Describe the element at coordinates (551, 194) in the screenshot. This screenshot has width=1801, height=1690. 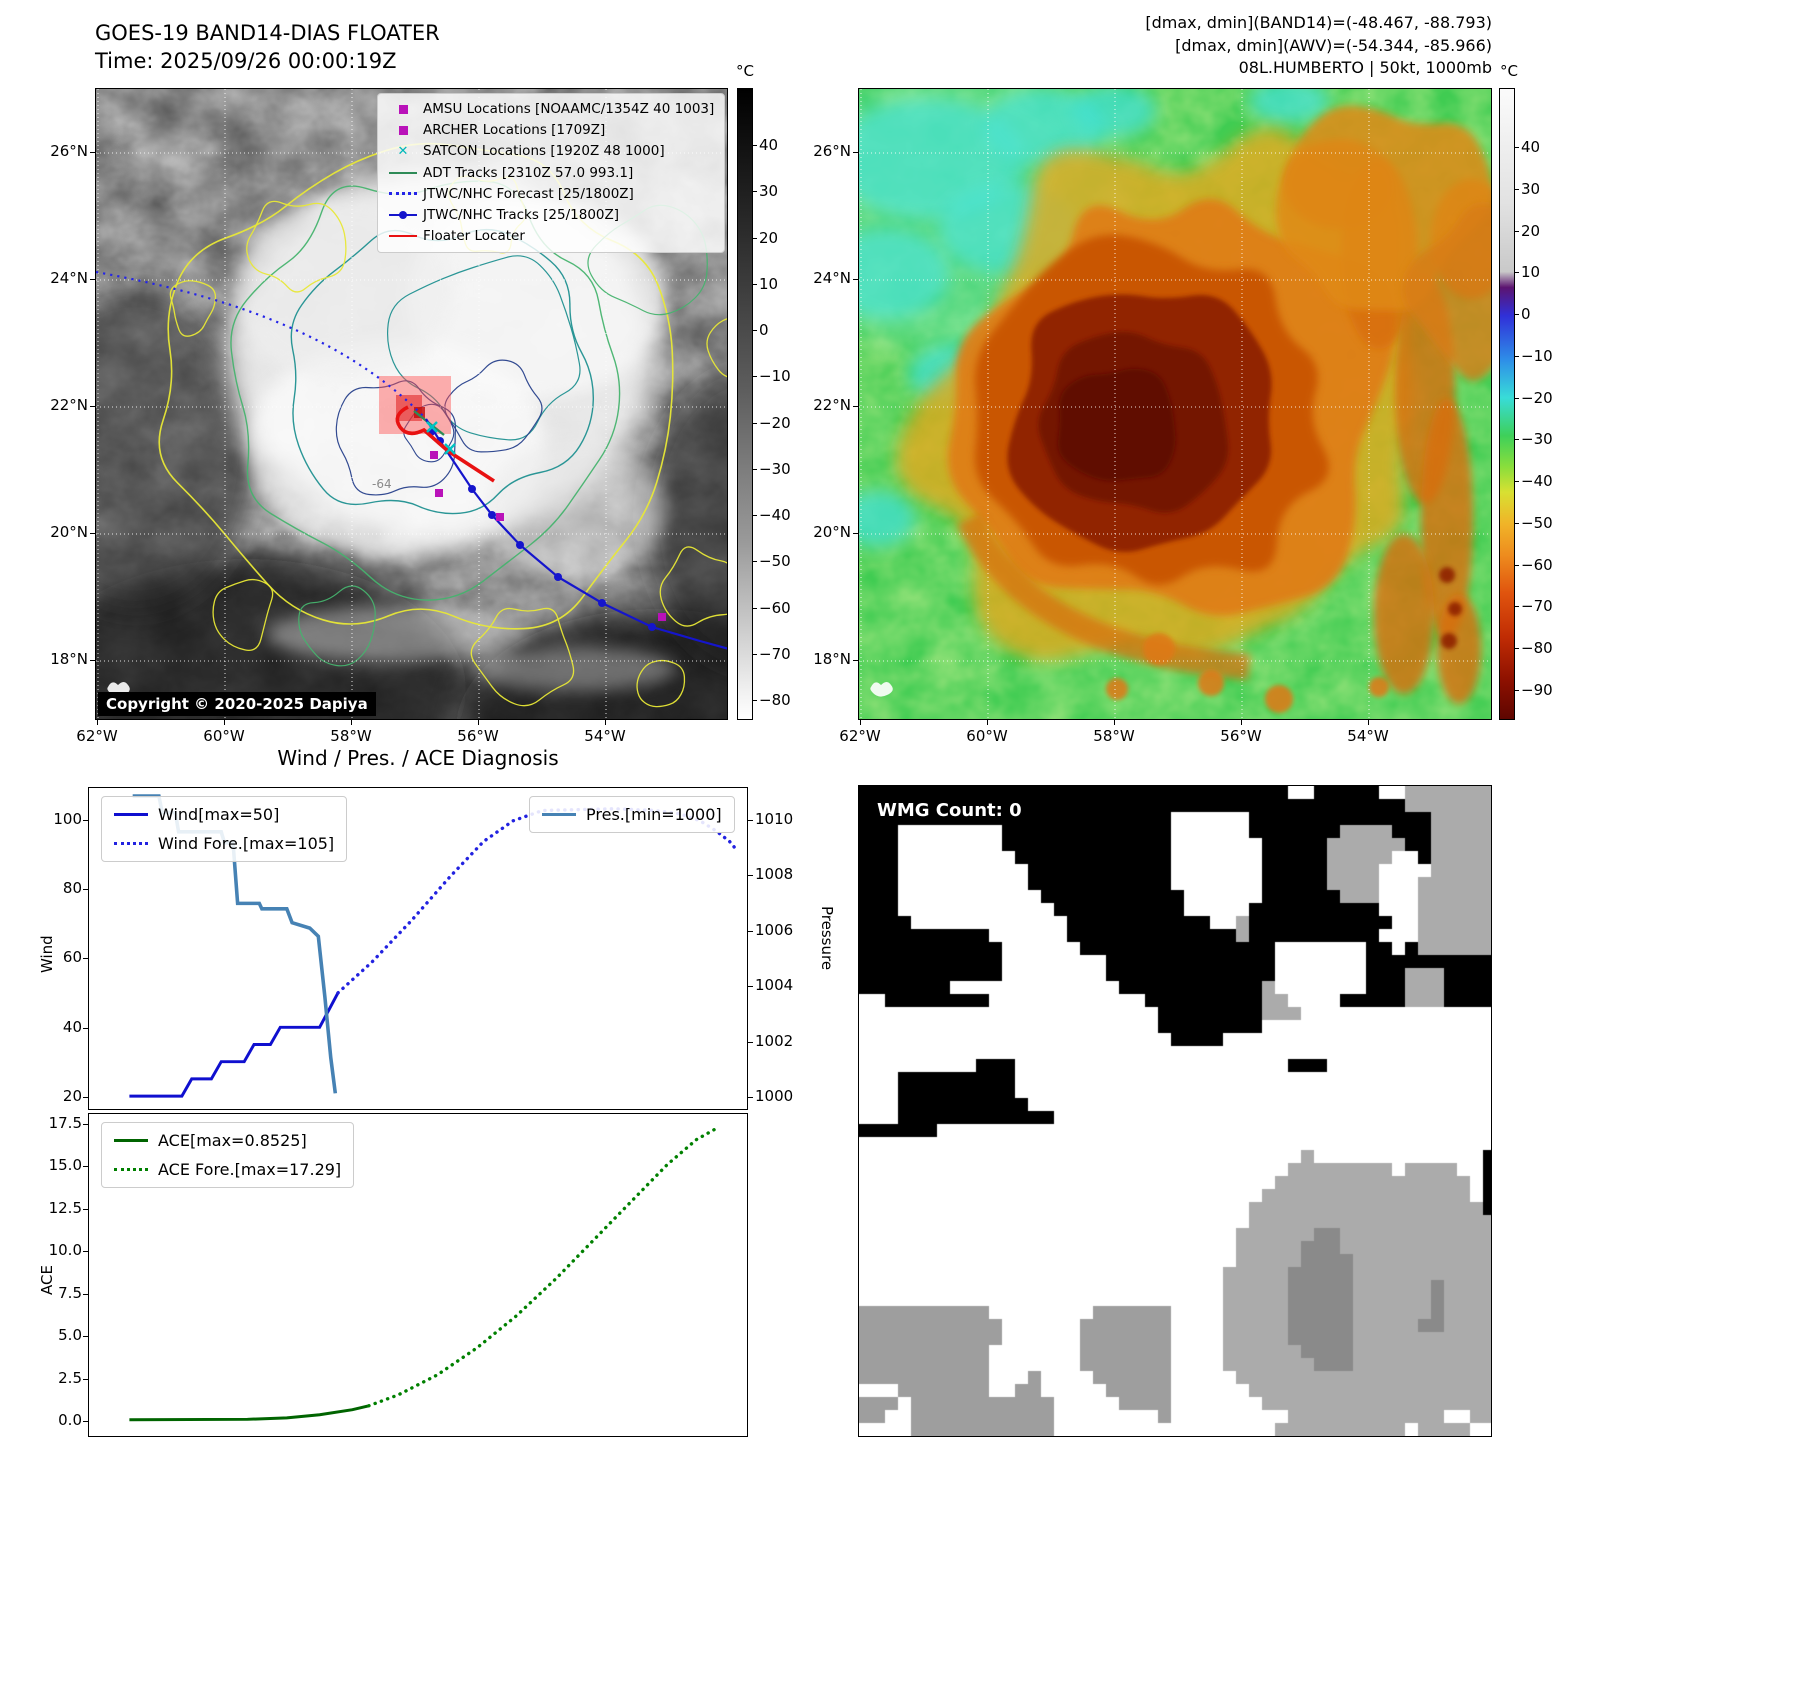
I see `legend-item: JTWC/NHC Forecast [25/1800Z]` at that location.